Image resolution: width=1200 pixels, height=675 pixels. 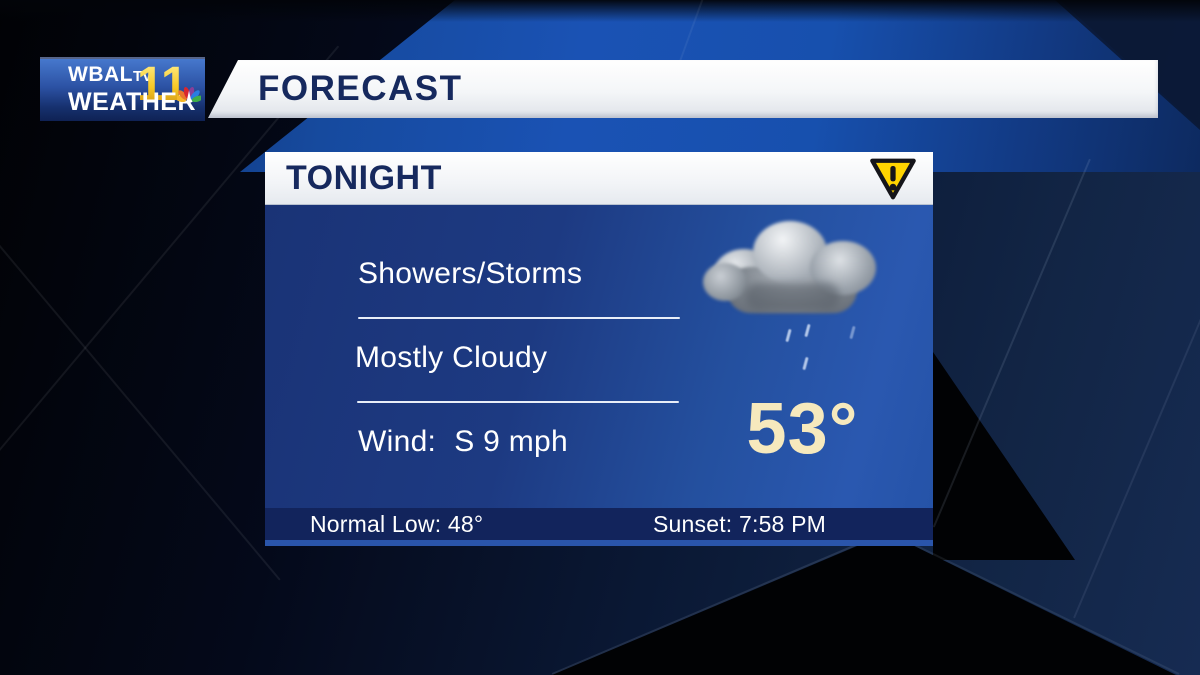 What do you see at coordinates (893, 179) in the screenshot?
I see `warning-triangle-icon` at bounding box center [893, 179].